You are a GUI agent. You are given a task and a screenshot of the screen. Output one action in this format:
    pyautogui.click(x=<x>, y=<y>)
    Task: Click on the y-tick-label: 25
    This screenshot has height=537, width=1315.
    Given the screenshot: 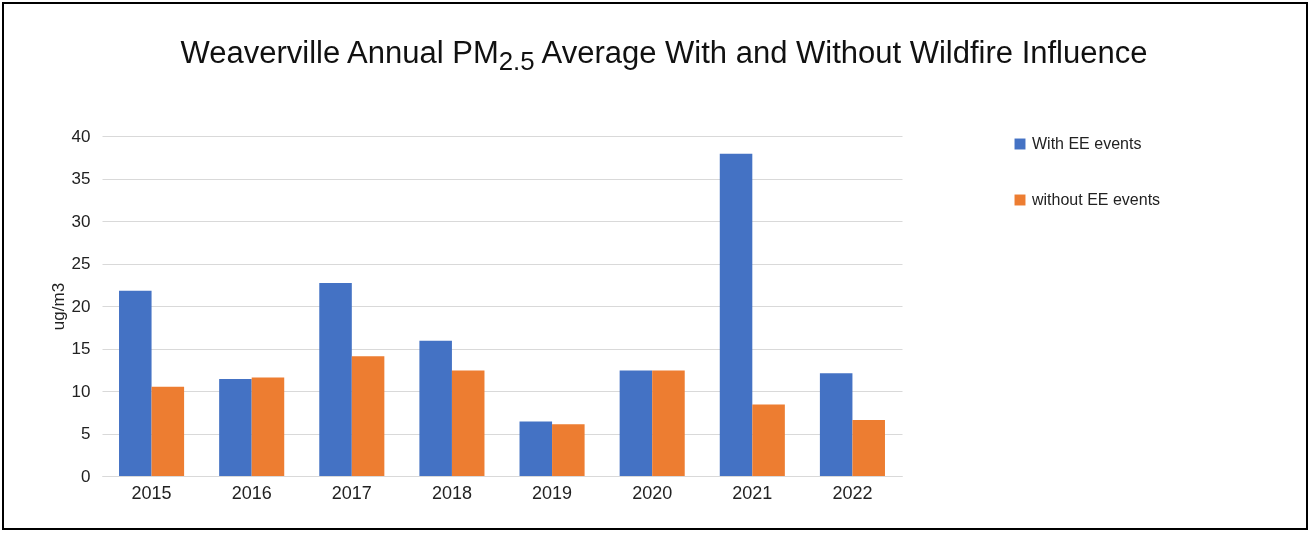 What is the action you would take?
    pyautogui.click(x=81, y=263)
    